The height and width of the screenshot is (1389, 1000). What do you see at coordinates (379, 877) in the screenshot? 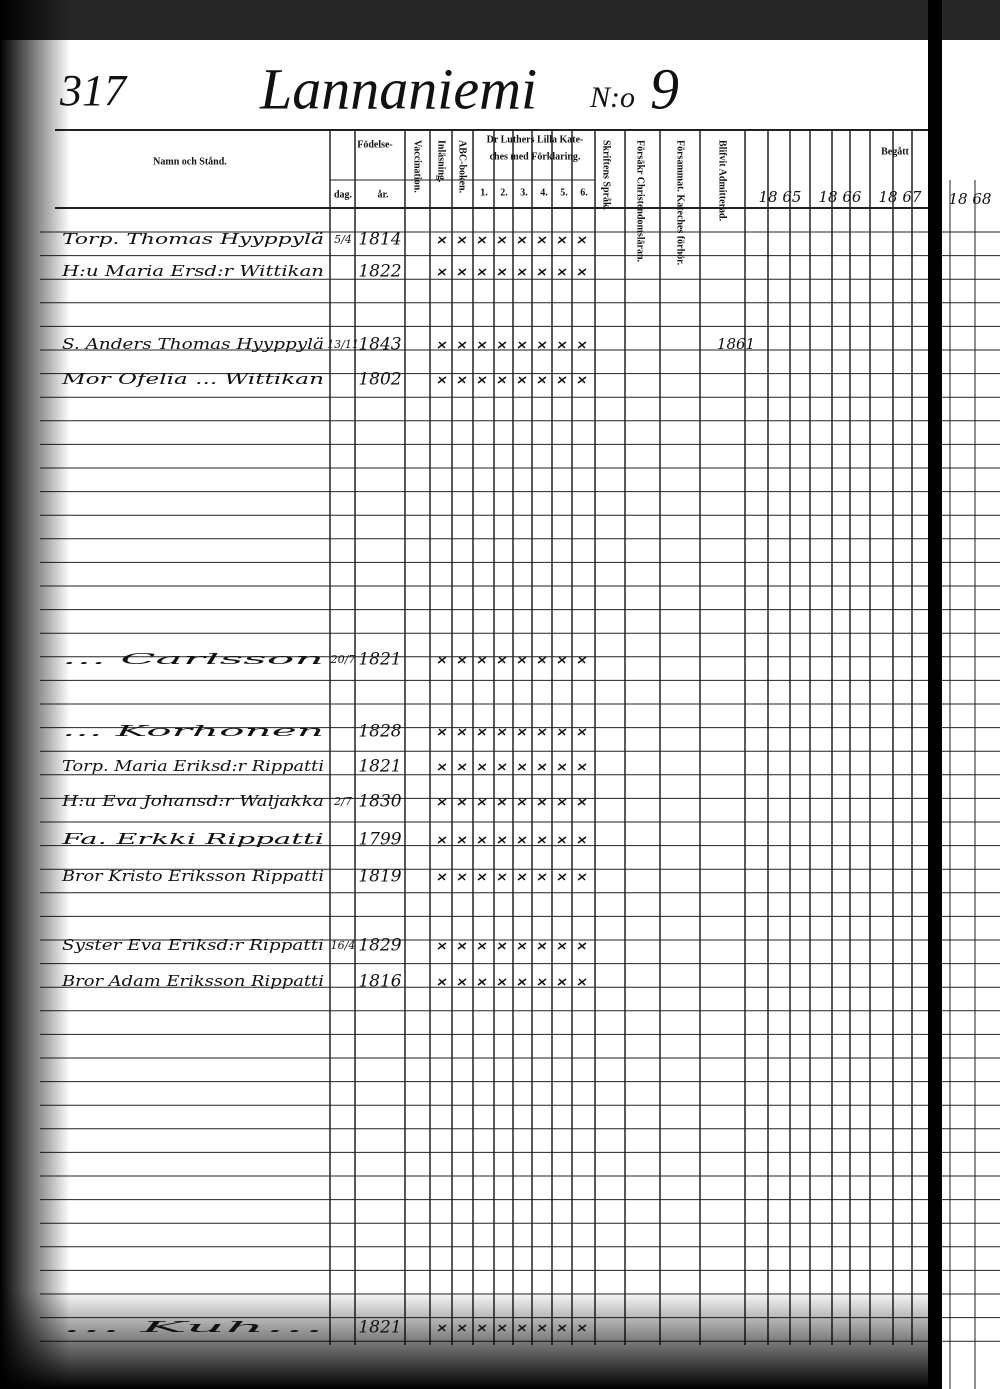
I see `birth-year: 1819` at bounding box center [379, 877].